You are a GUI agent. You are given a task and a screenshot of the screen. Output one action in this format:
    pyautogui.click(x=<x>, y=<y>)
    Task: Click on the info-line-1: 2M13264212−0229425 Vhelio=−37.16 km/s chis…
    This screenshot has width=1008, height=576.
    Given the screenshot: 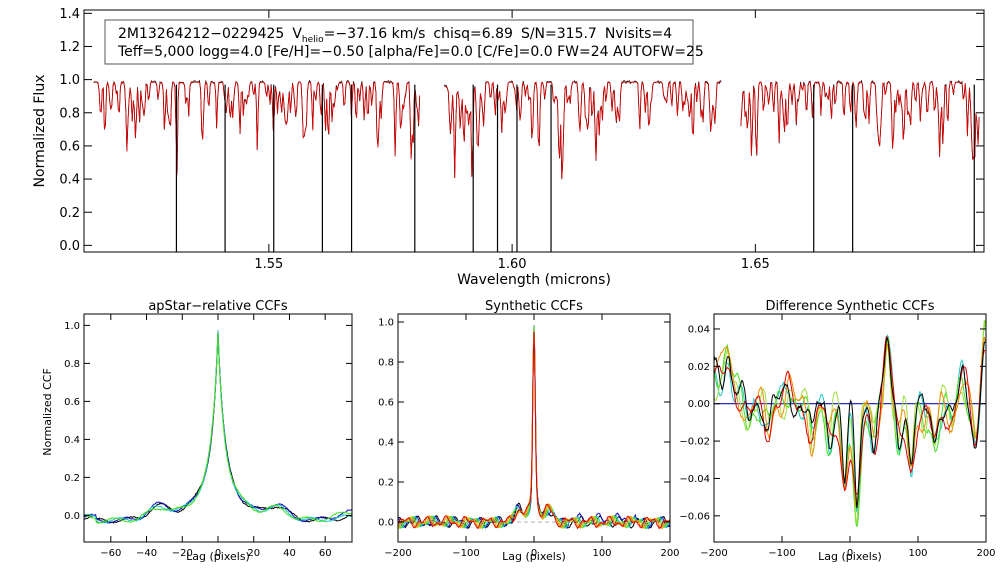 What is the action you would take?
    pyautogui.click(x=395, y=35)
    